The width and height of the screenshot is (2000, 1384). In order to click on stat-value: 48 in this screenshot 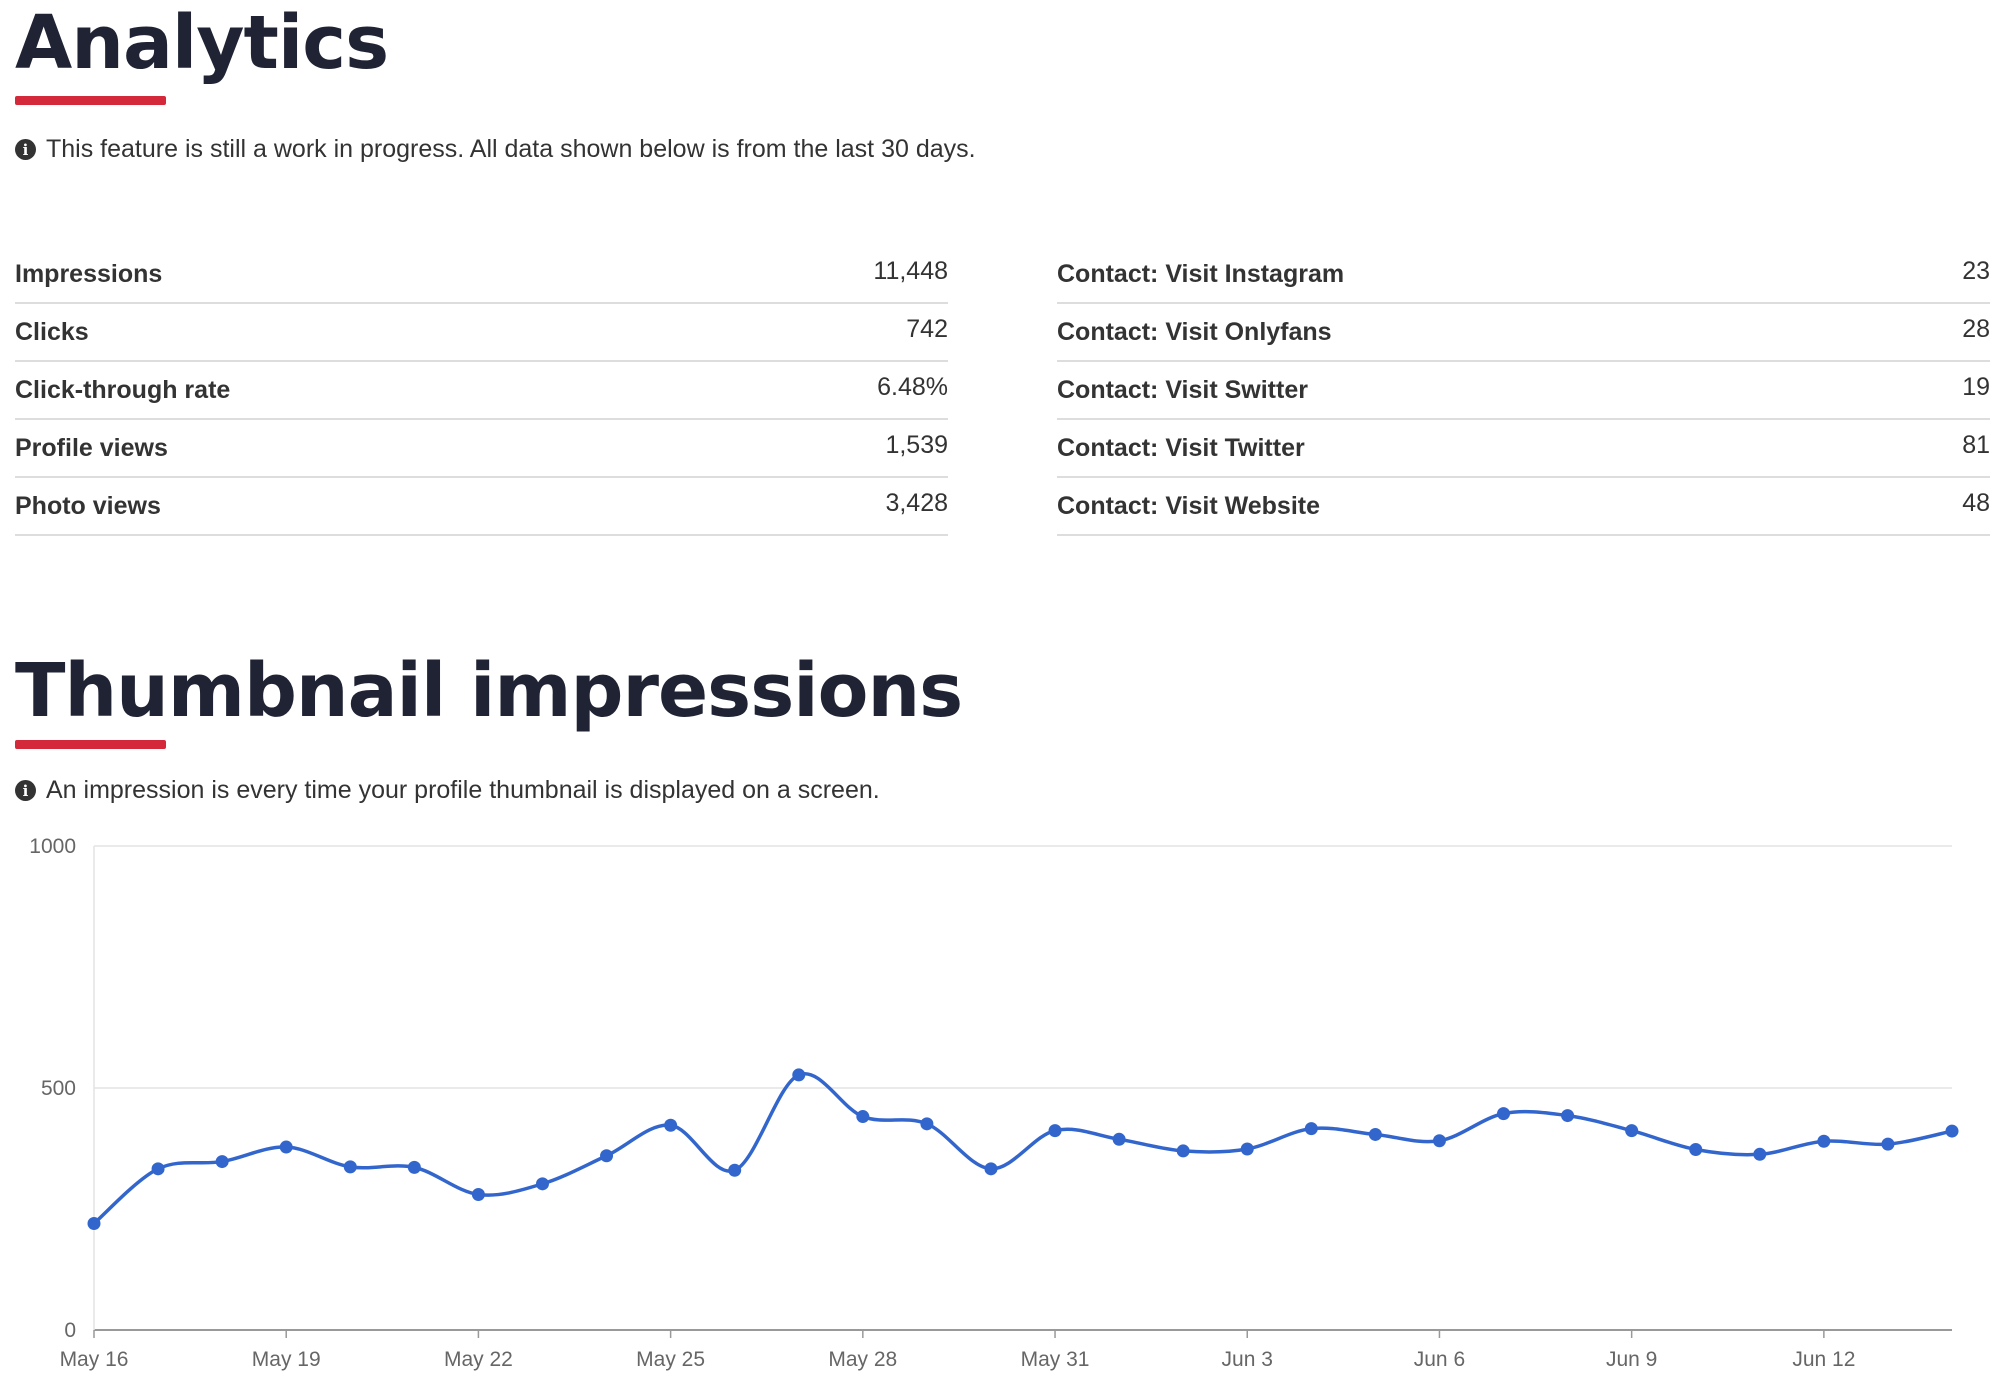, I will do `click(1976, 502)`.